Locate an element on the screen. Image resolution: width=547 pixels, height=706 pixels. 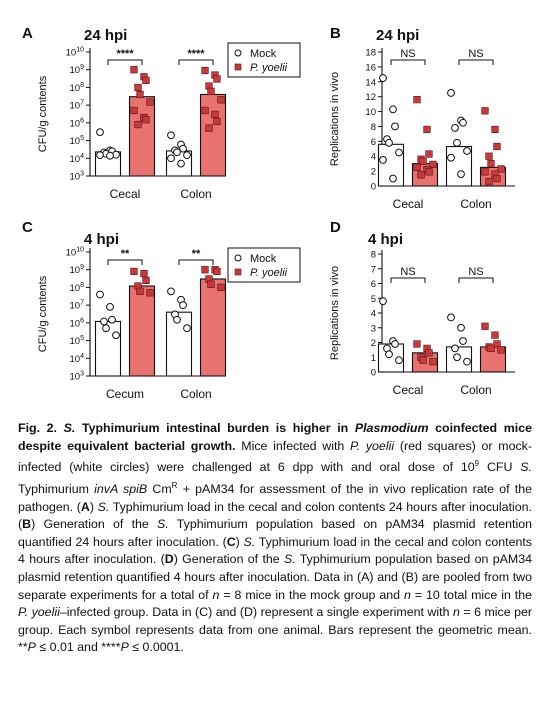
y-tick-label: 3 is located at coordinates (373, 328).